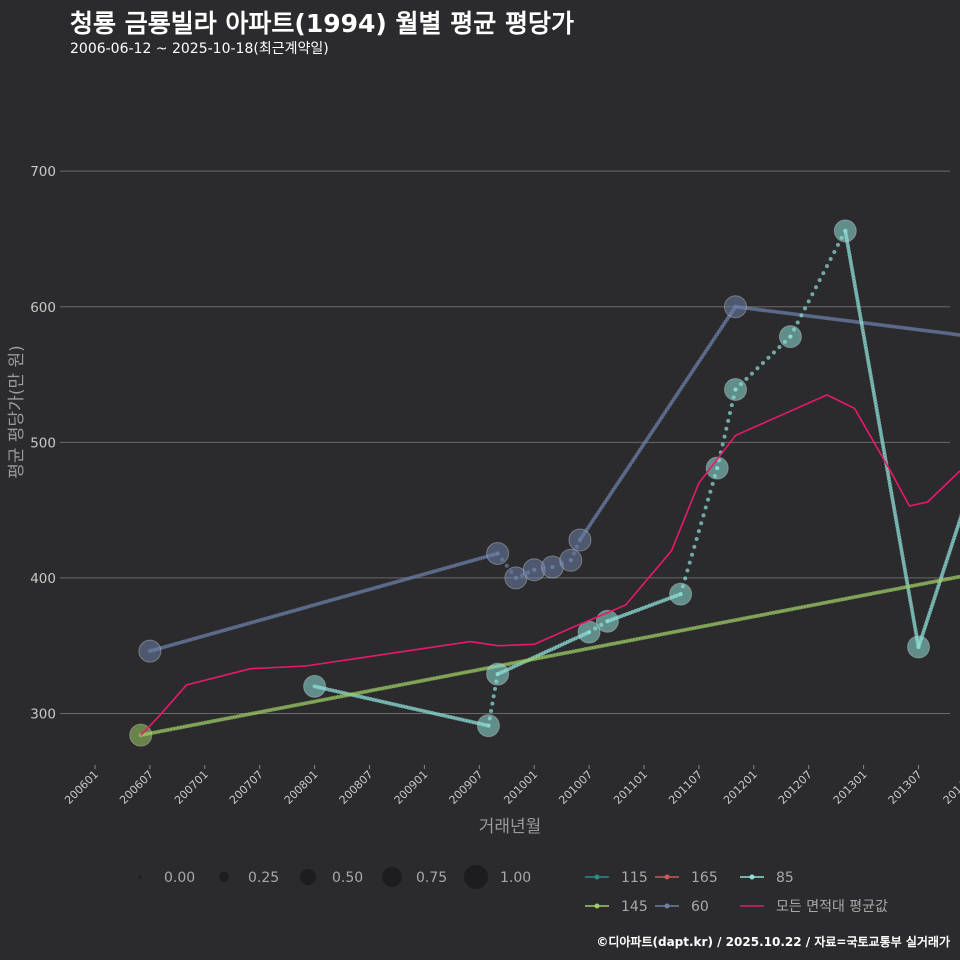 Image resolution: width=960 pixels, height=960 pixels. Describe the element at coordinates (347, 878) in the screenshot. I see `legend-size-label-0.50: 0.50` at that location.